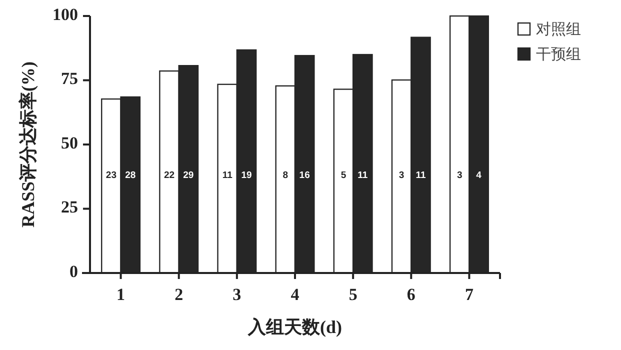 This screenshot has width=621, height=350. I want to click on annotation: 23, so click(111, 175).